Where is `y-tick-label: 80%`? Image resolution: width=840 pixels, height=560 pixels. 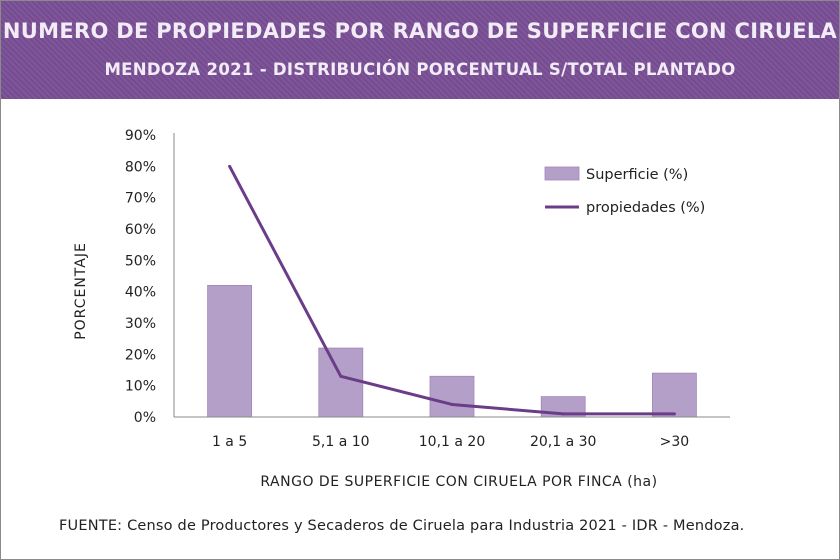
y-tick-label: 80% is located at coordinates (140, 167).